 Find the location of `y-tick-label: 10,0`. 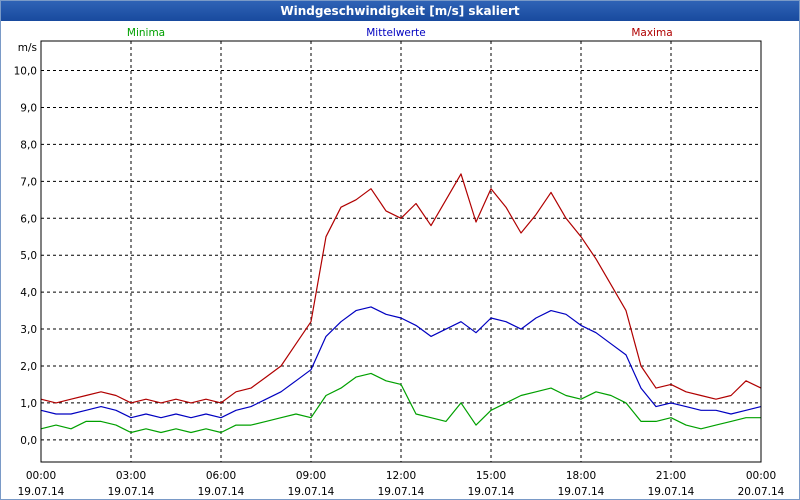

y-tick-label: 10,0 is located at coordinates (25, 72).